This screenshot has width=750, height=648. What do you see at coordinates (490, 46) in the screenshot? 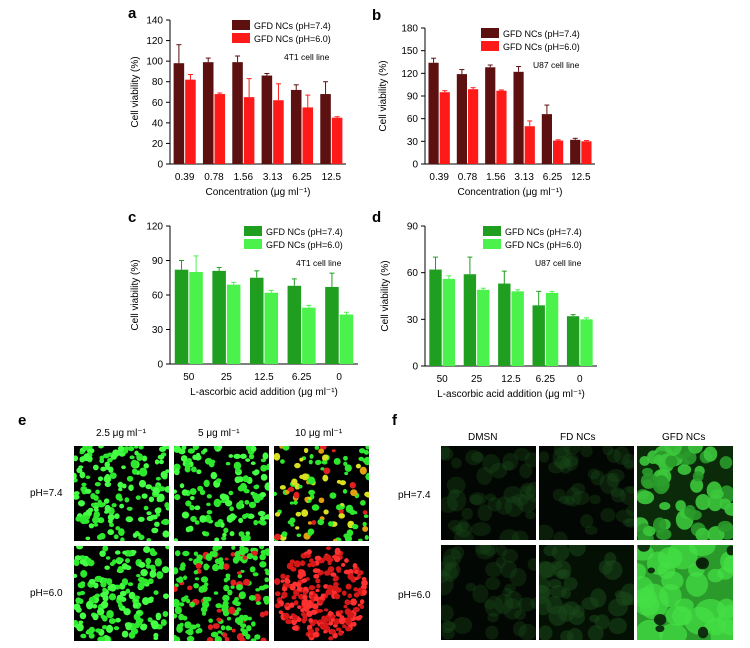
I see `legend-swatch` at bounding box center [490, 46].